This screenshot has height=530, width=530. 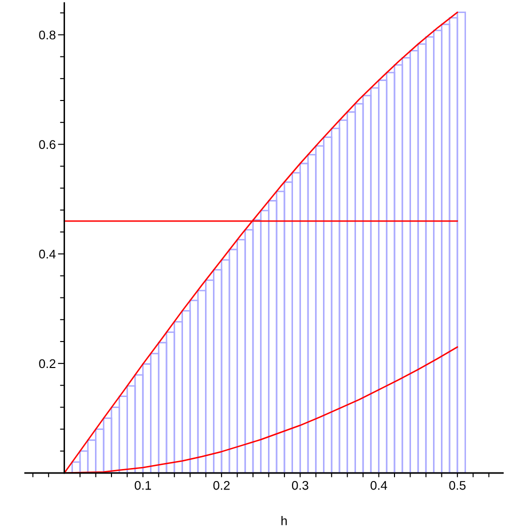 I want to click on y-tick-label: 0.8, so click(x=47, y=35).